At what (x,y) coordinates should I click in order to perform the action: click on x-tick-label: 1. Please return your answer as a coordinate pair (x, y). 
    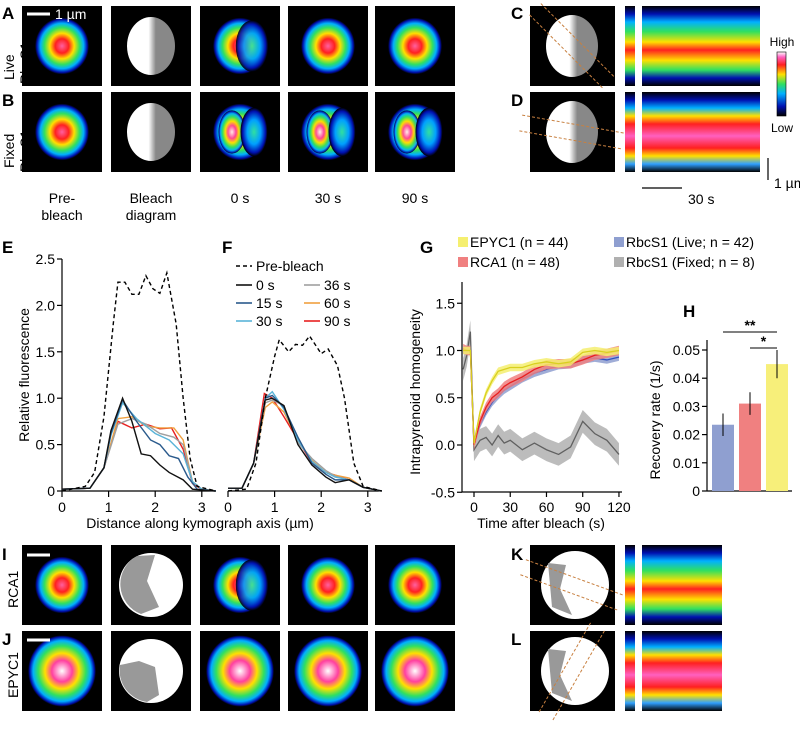
    Looking at the image, I should click on (275, 507).